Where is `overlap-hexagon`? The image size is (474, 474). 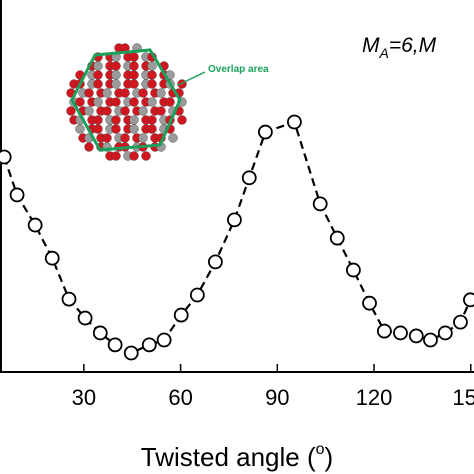
overlap-hexagon is located at coordinates (126, 100).